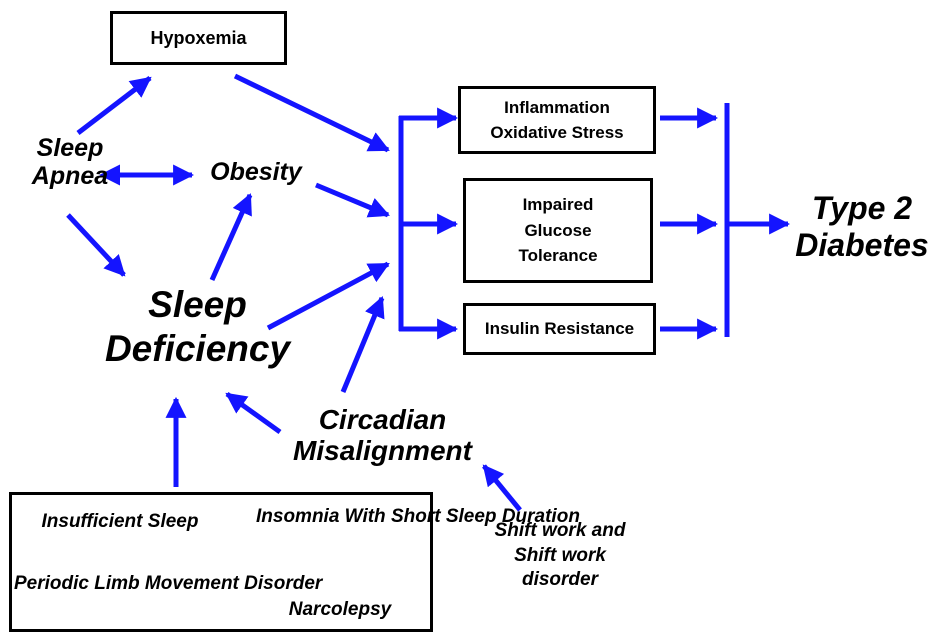 This screenshot has height=637, width=935. Describe the element at coordinates (173, 521) in the screenshot. I see `insufficient-sleep-line-2: Sleep` at that location.